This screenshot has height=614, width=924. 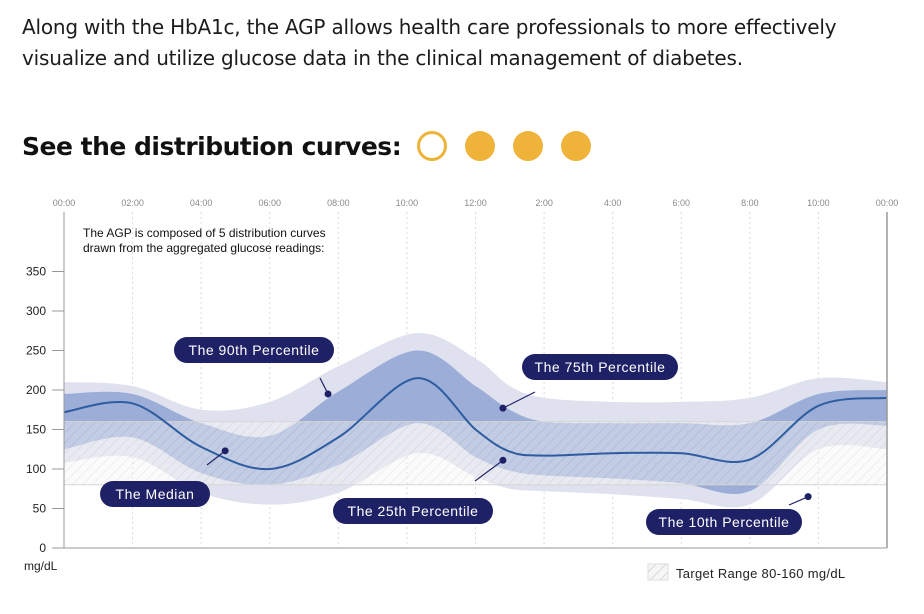 I want to click on y-tick-label: 0, so click(x=42, y=548).